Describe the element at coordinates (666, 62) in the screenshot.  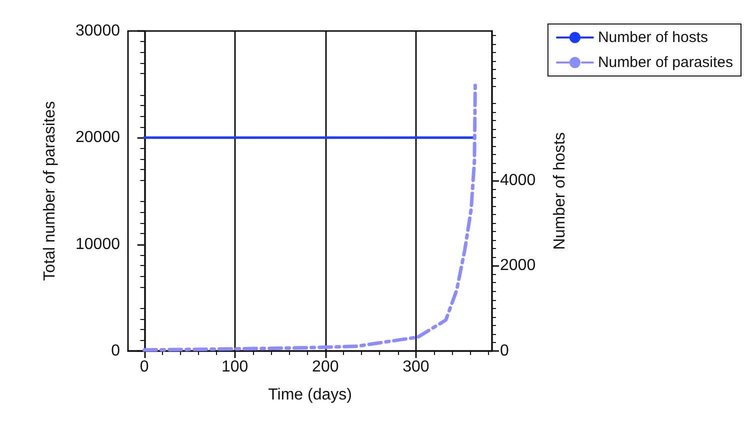
I see `legend-label: Number of parasites` at that location.